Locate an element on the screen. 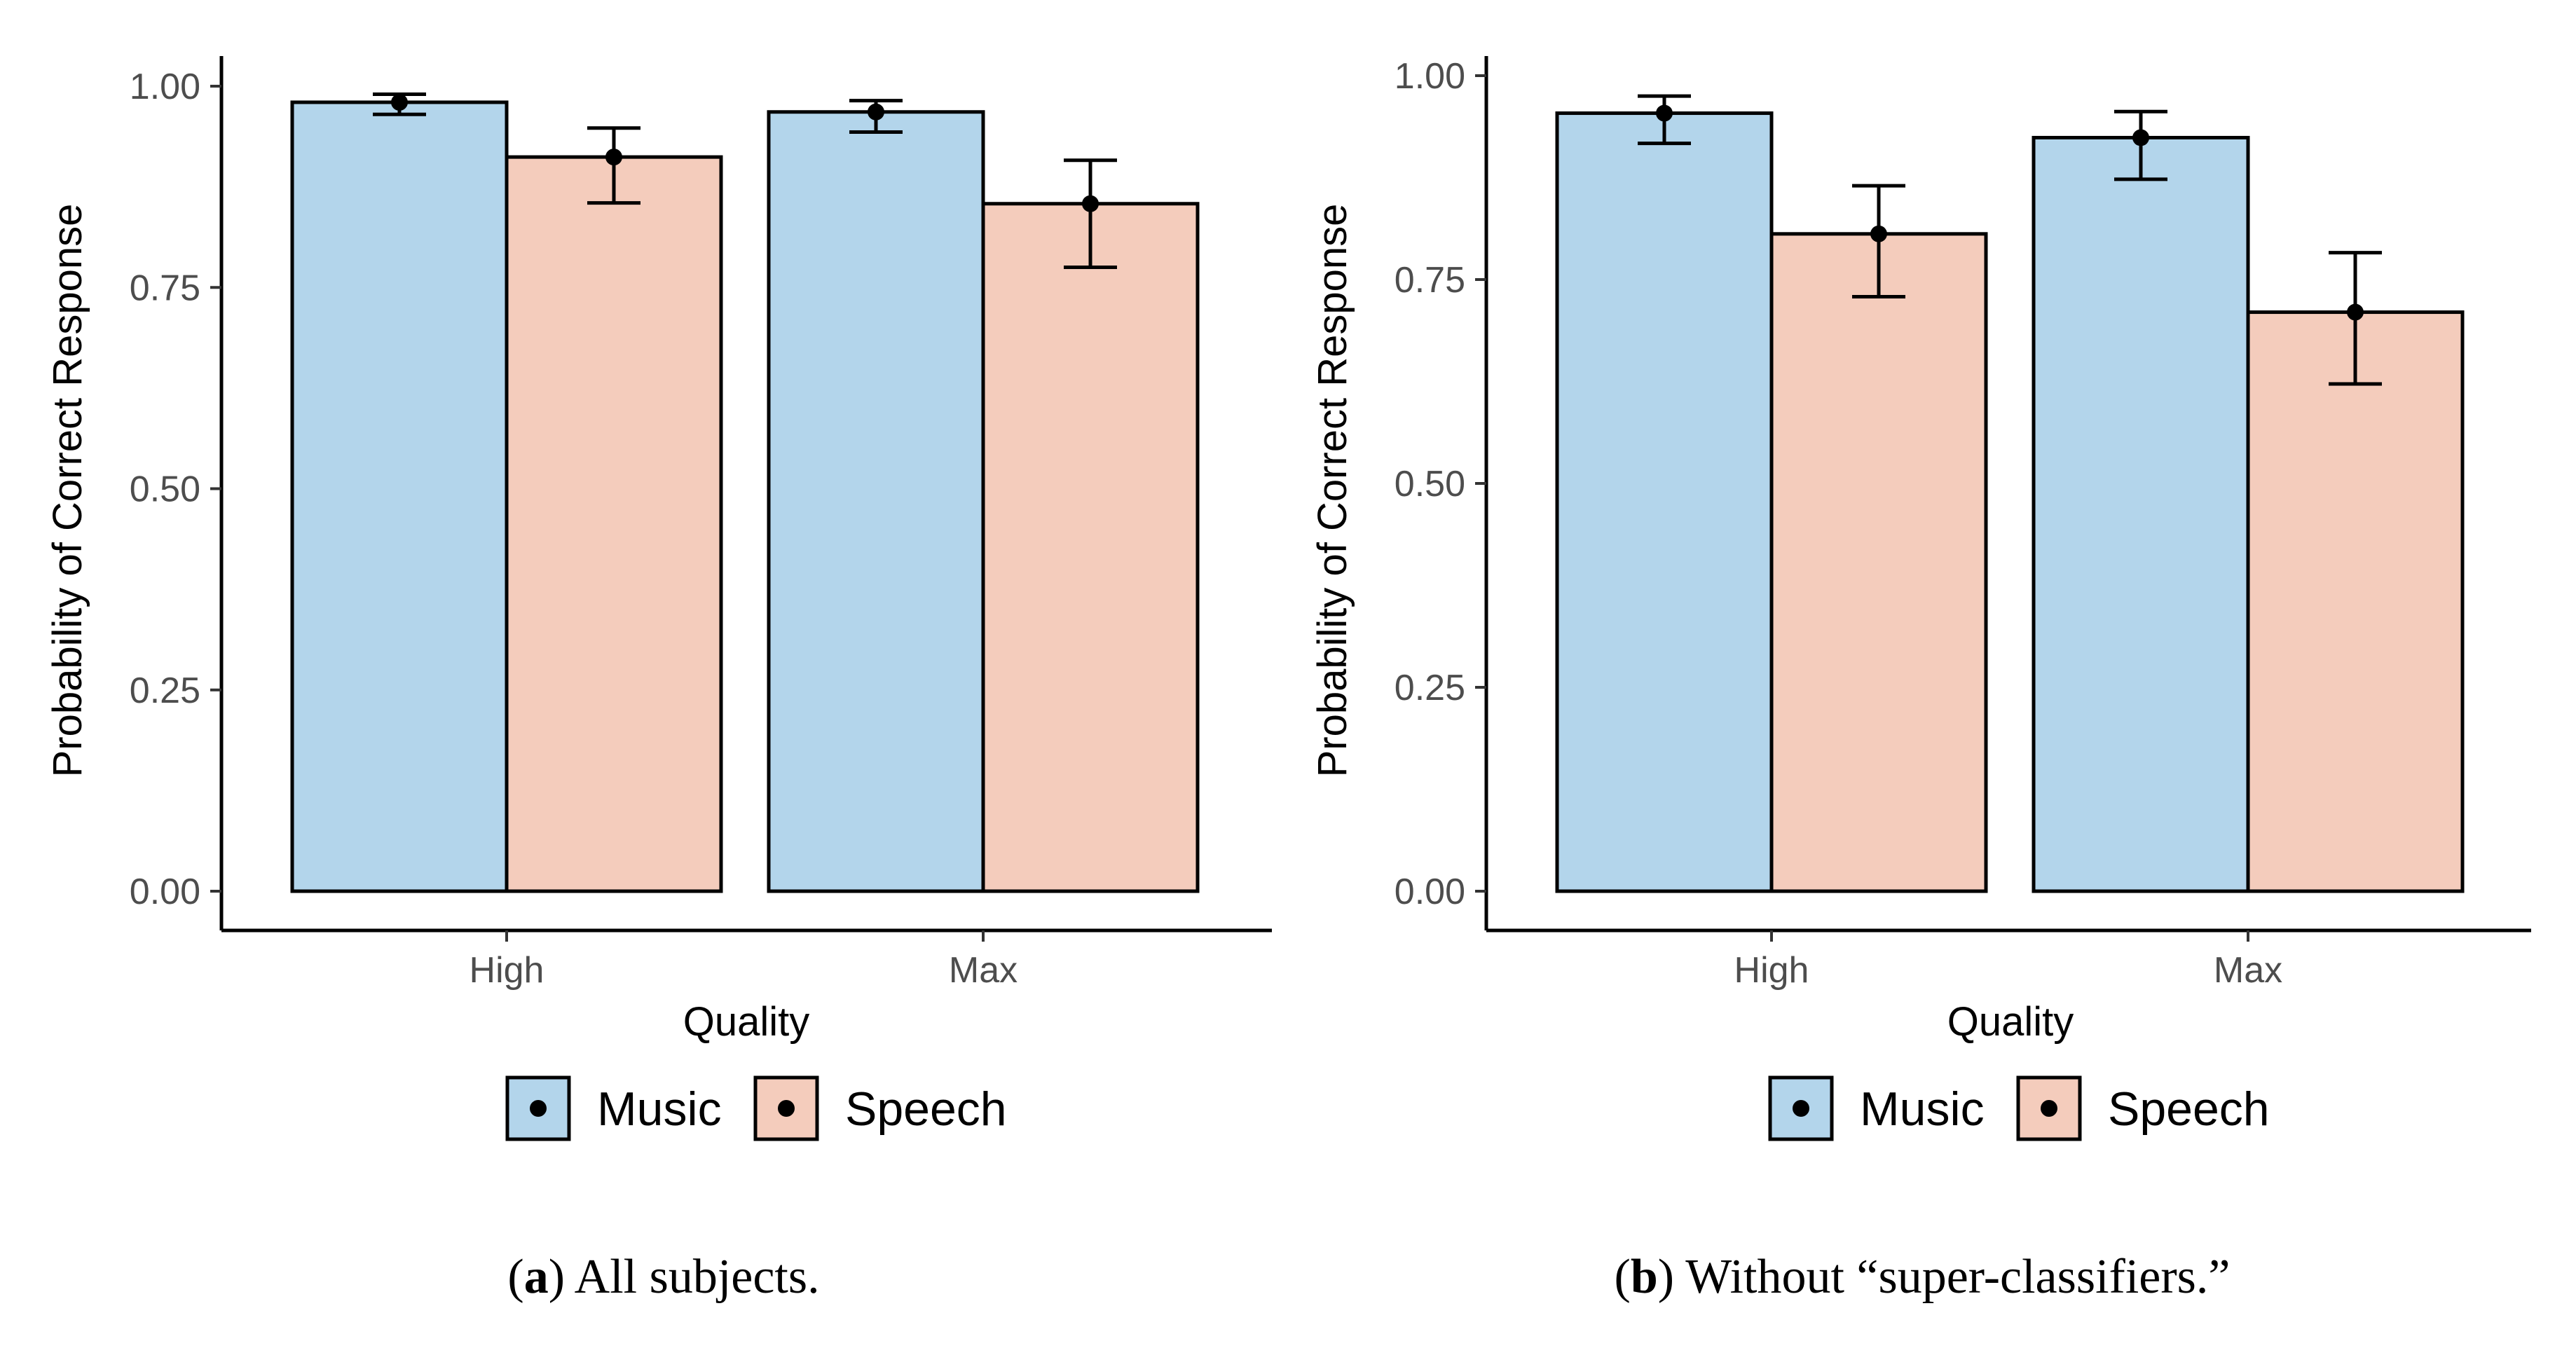  legend-key-music is located at coordinates (538, 1108).